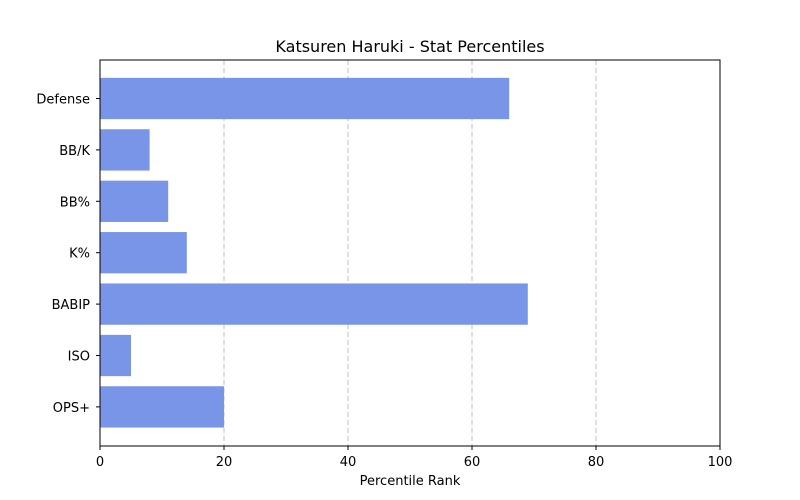 The width and height of the screenshot is (800, 500). What do you see at coordinates (125, 150) in the screenshot?
I see `bar-bb-k` at bounding box center [125, 150].